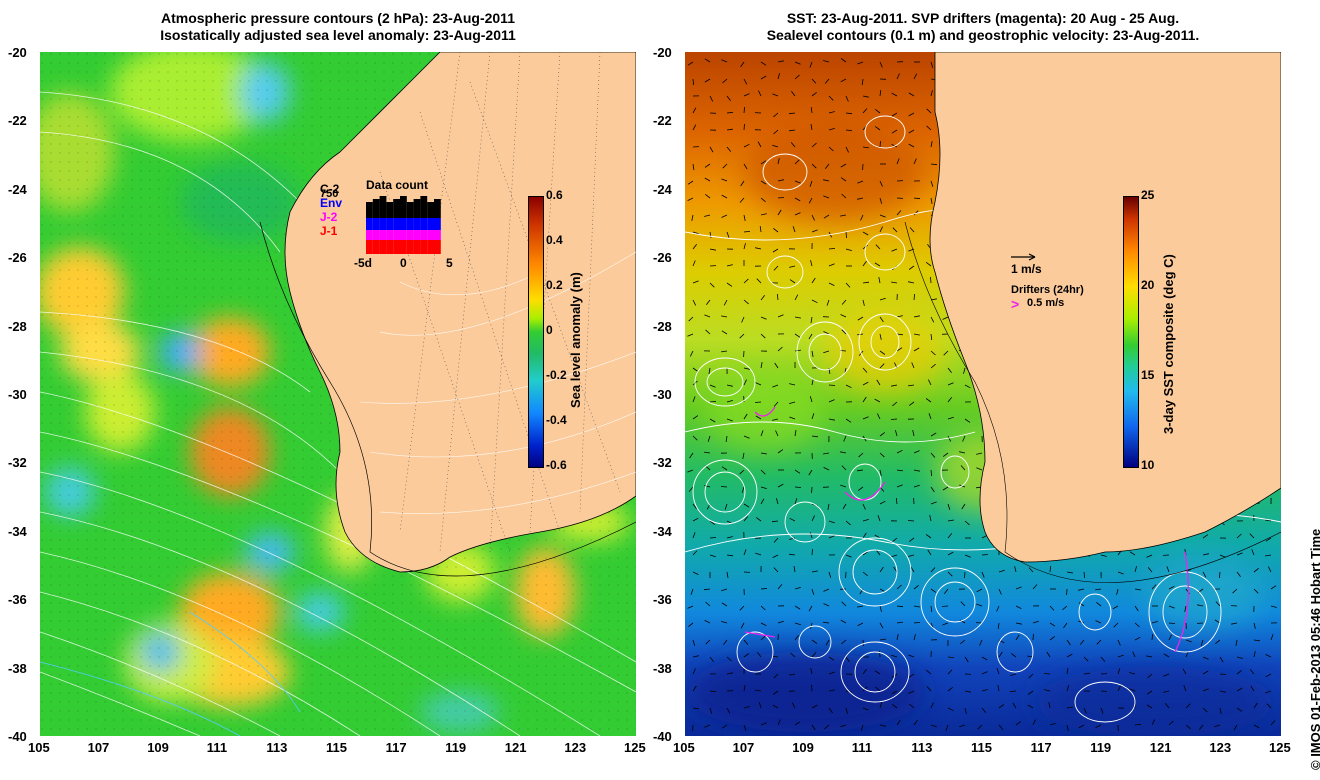  What do you see at coordinates (1148, 195) in the screenshot?
I see `colorbar-tick-label: 25` at bounding box center [1148, 195].